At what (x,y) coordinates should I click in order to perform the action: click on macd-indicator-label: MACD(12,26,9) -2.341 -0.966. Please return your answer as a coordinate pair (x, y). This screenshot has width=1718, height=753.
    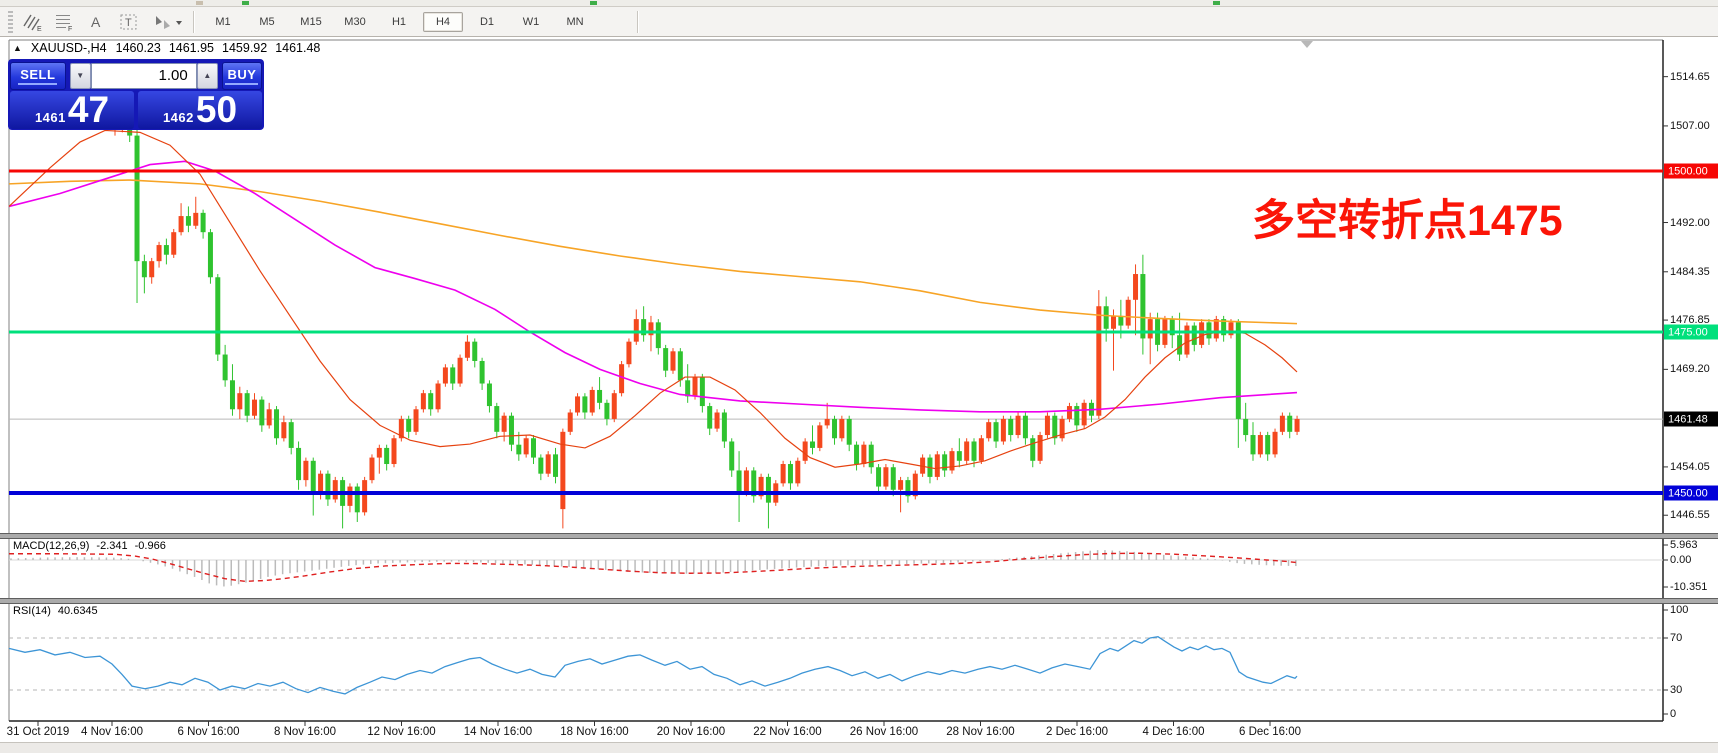
    Looking at the image, I should click on (89, 546).